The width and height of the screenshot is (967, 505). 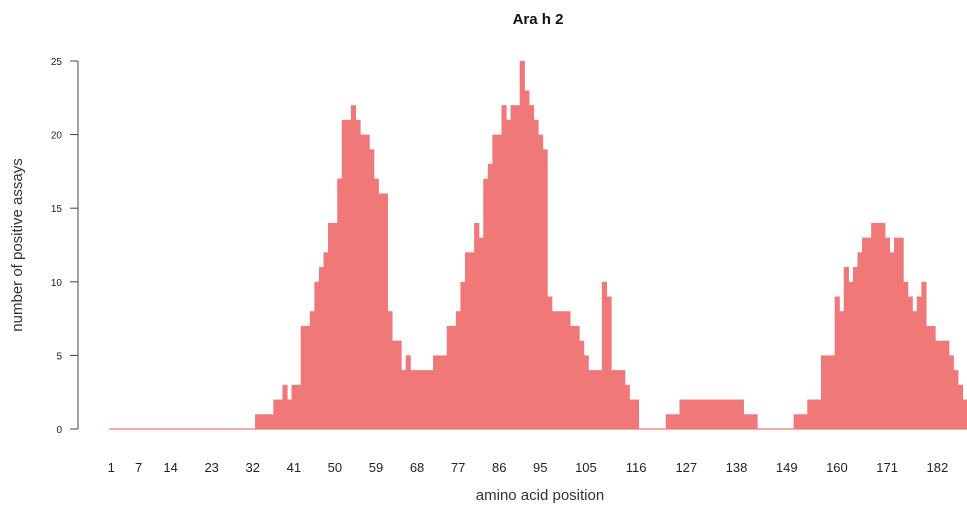 What do you see at coordinates (538, 19) in the screenshot?
I see `chart-title: Ara h 2` at bounding box center [538, 19].